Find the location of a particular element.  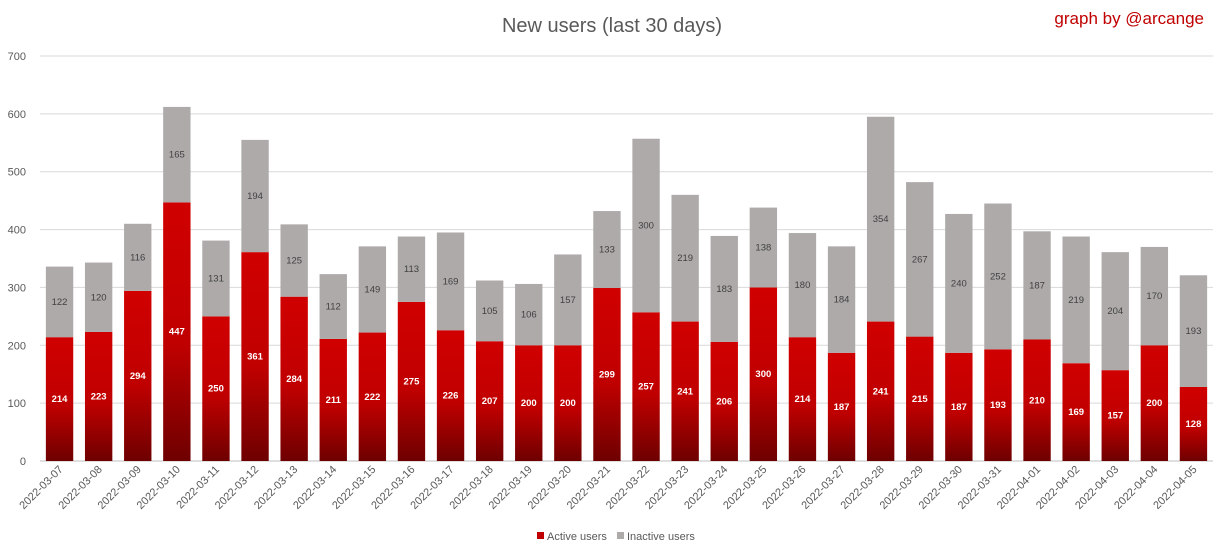

data-label-inactive: 165 is located at coordinates (177, 155).